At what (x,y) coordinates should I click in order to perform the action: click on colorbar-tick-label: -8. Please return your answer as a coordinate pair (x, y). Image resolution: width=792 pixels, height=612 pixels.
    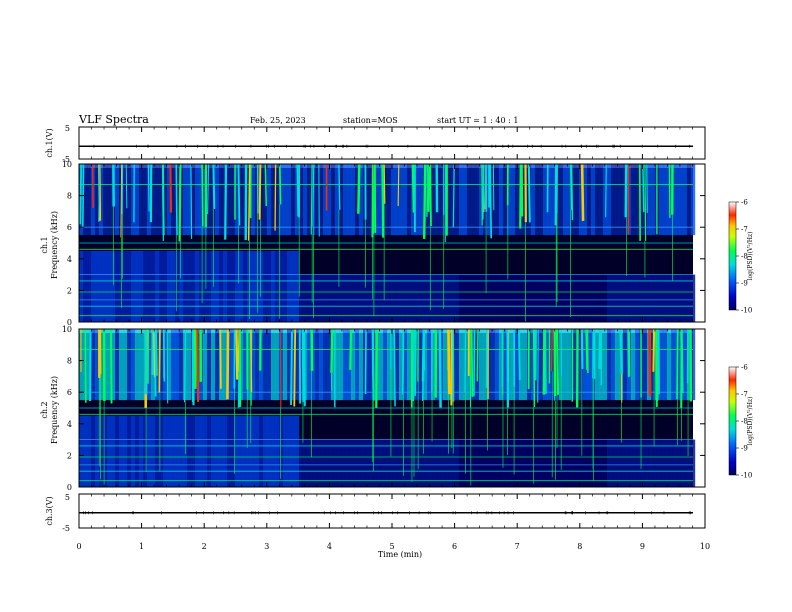
    Looking at the image, I should click on (744, 257).